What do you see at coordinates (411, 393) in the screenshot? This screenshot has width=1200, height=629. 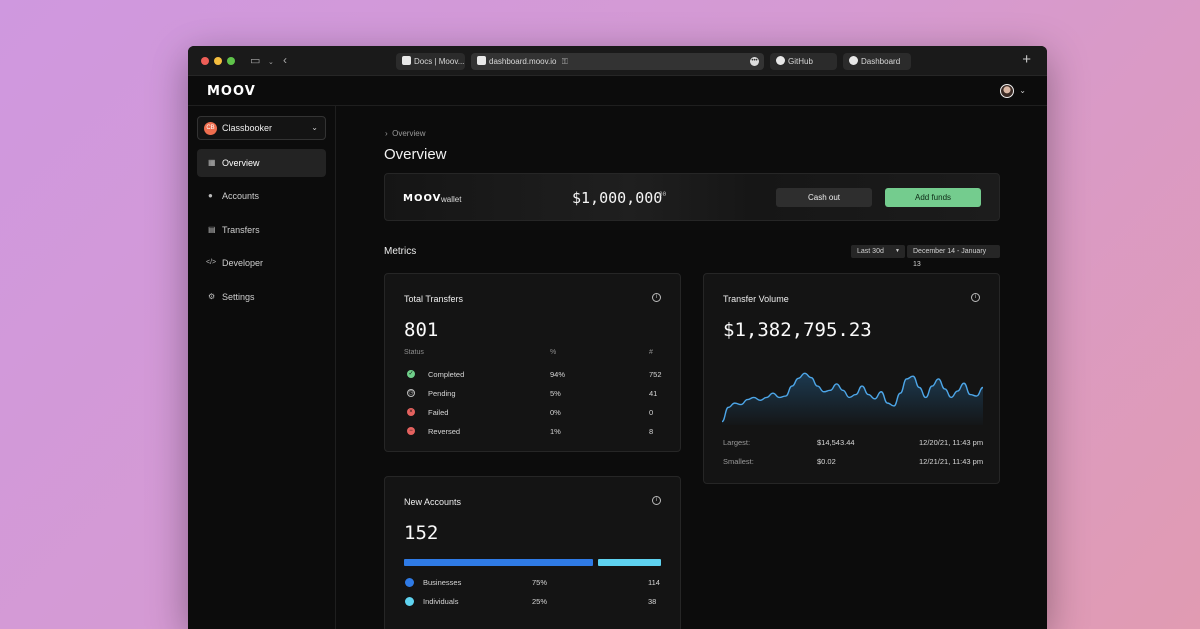 I see `clock-icon: ◷` at bounding box center [411, 393].